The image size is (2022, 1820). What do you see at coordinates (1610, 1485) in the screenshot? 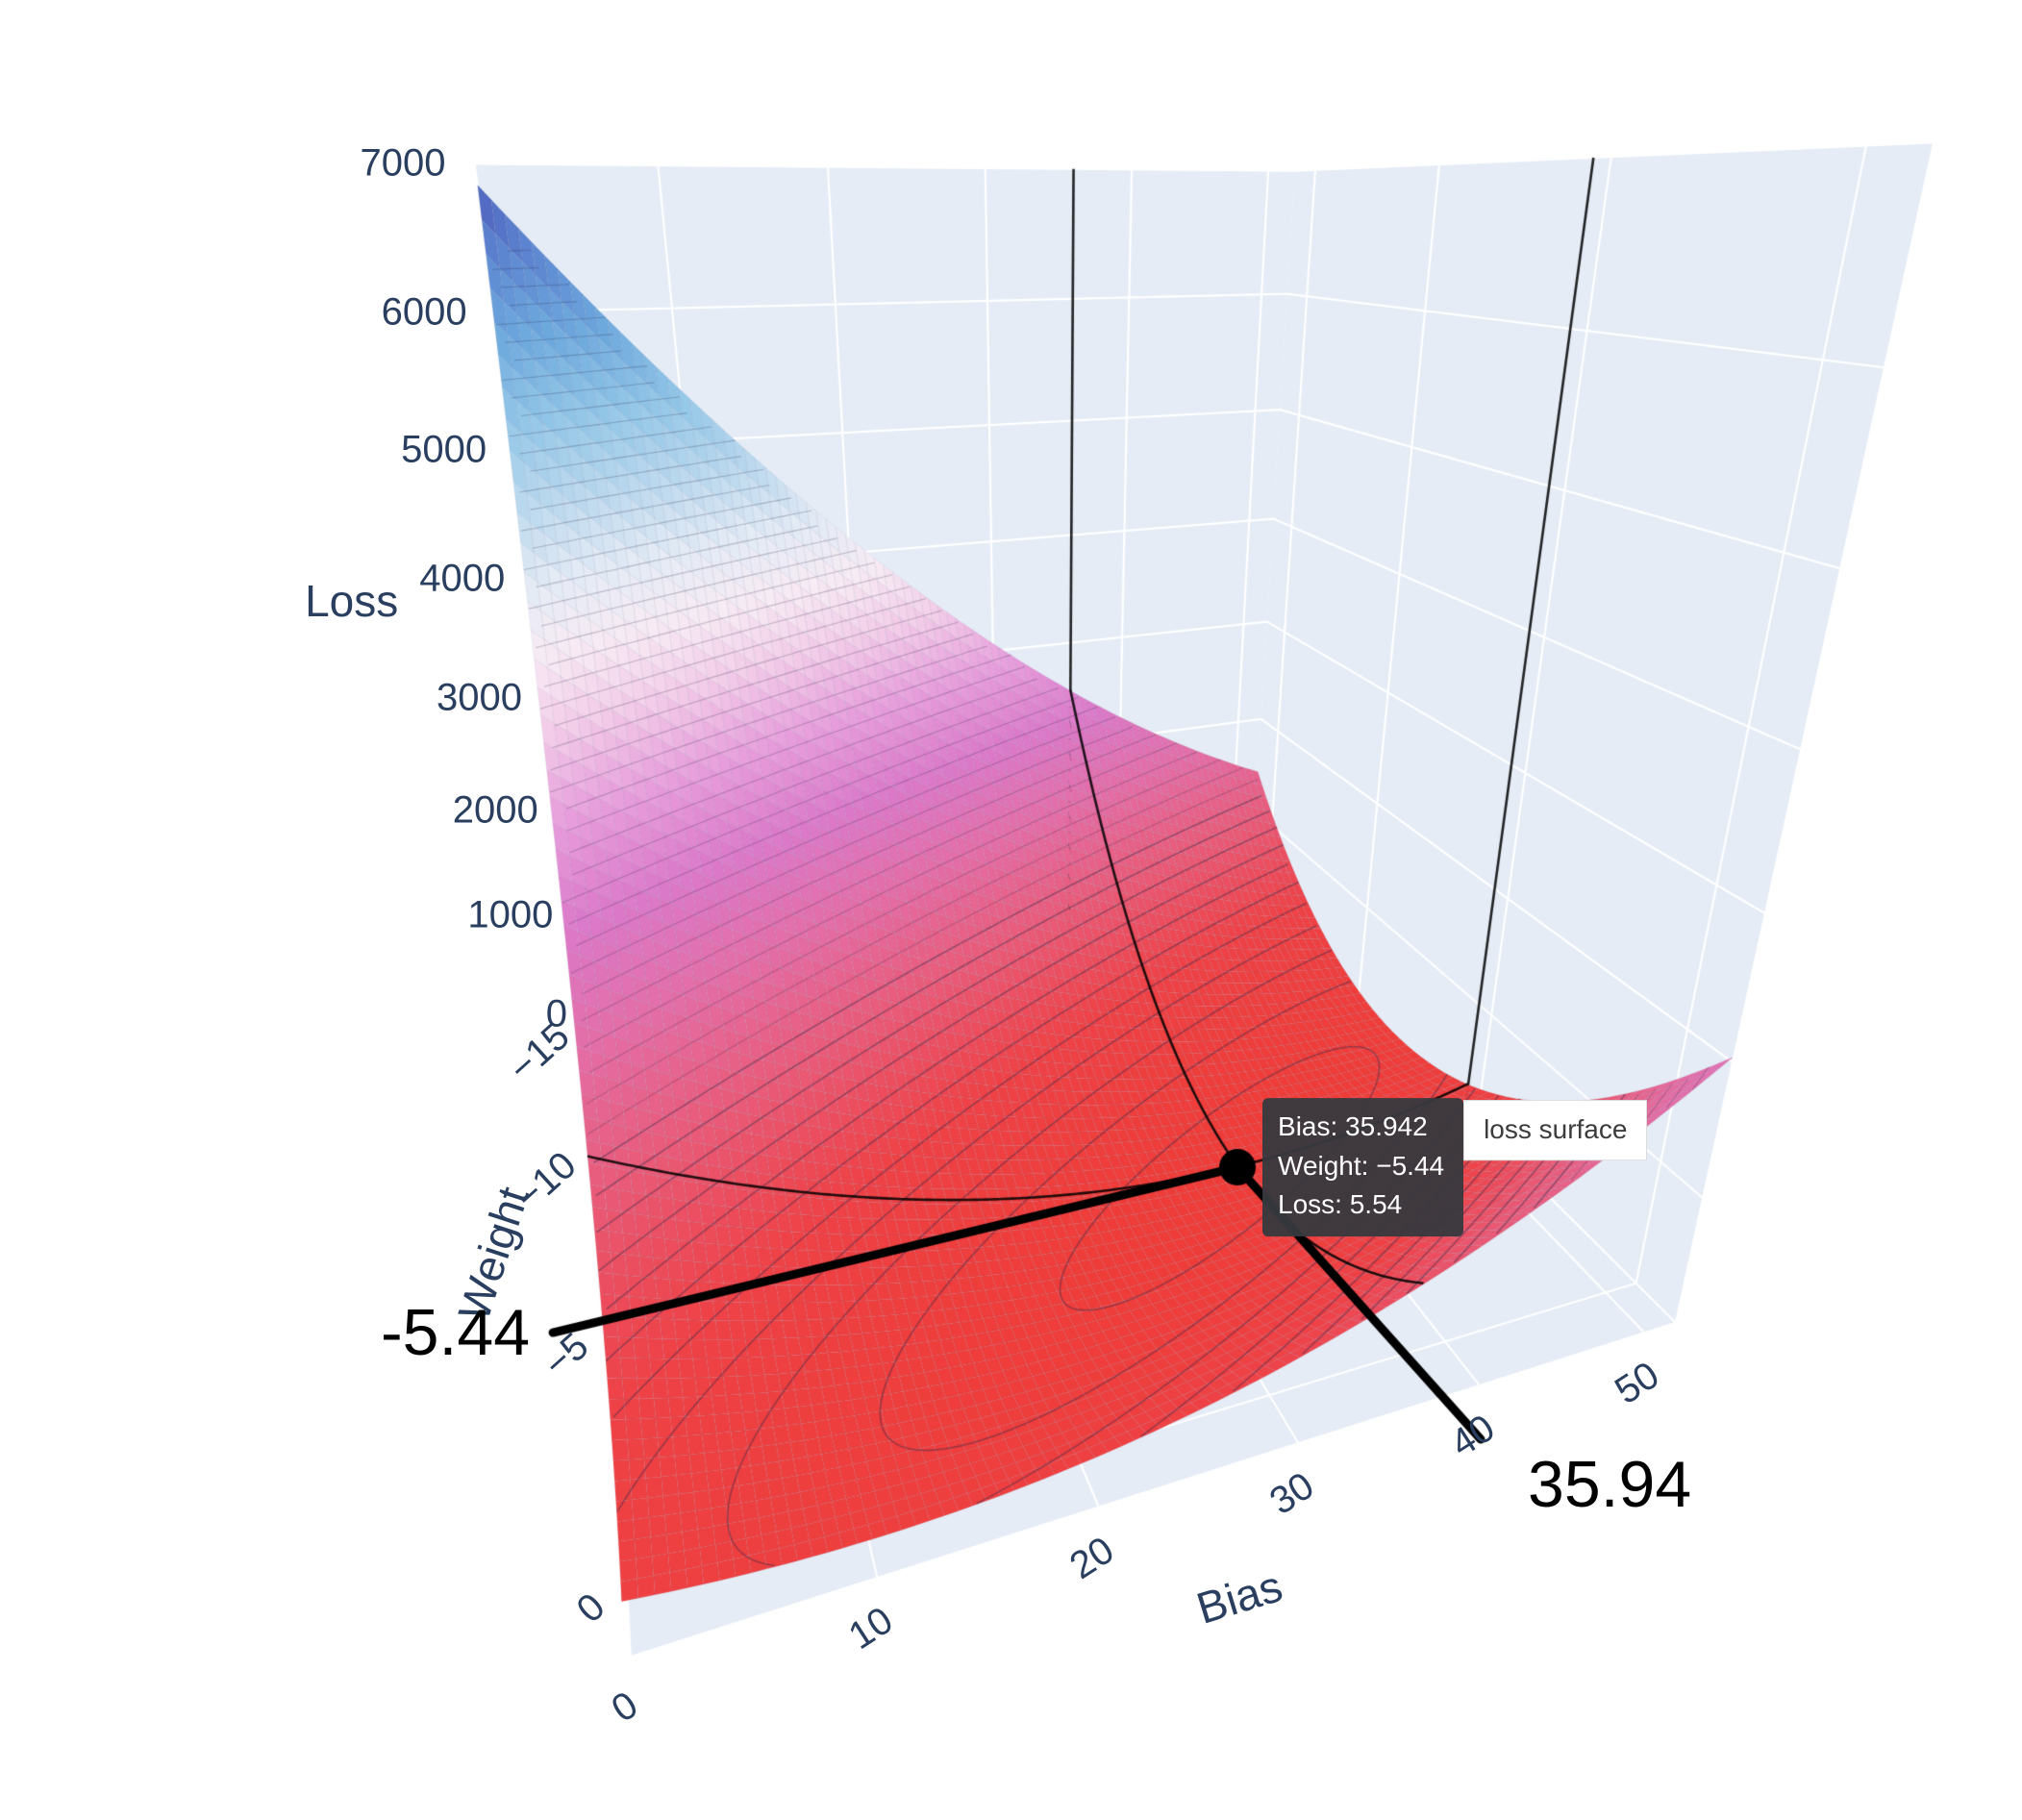
I see `annotation-bias-value: 35.94` at bounding box center [1610, 1485].